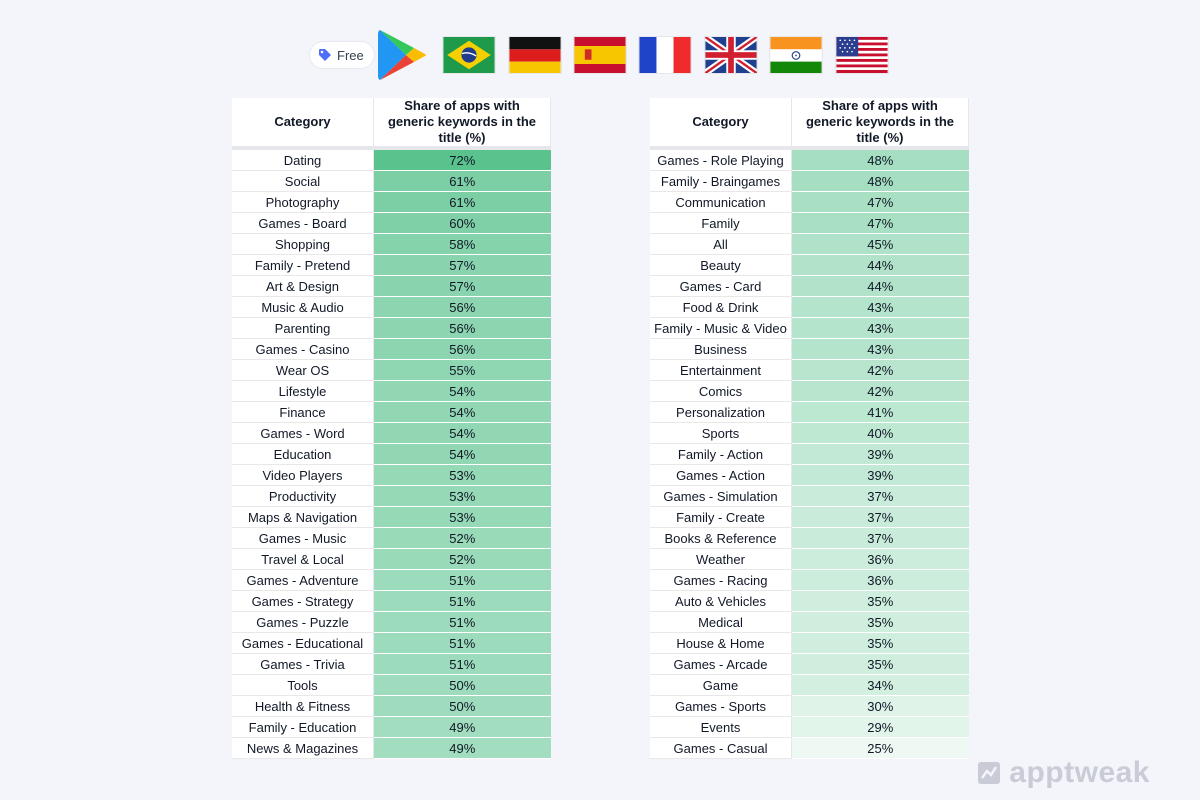 Image resolution: width=1200 pixels, height=800 pixels. I want to click on category-cell: Maps & Navigation, so click(303, 517).